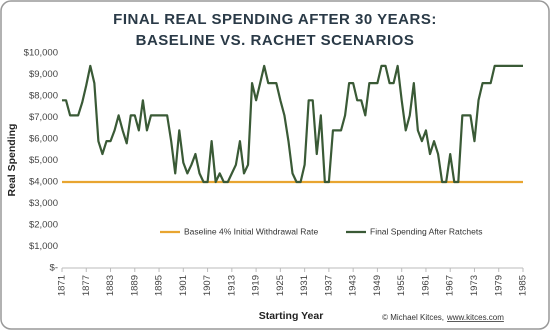 The image size is (550, 330). Describe the element at coordinates (328, 285) in the screenshot. I see `x-tick-label: 1937` at that location.